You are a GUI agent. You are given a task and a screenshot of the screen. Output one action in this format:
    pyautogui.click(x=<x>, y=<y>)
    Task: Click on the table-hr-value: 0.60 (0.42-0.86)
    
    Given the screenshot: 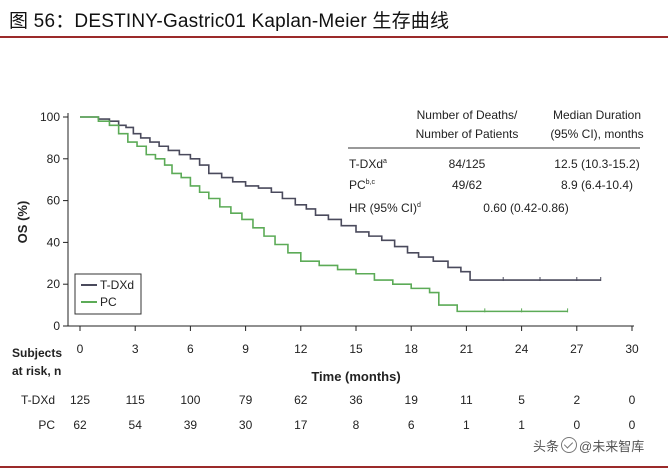 What is the action you would take?
    pyautogui.click(x=525, y=208)
    